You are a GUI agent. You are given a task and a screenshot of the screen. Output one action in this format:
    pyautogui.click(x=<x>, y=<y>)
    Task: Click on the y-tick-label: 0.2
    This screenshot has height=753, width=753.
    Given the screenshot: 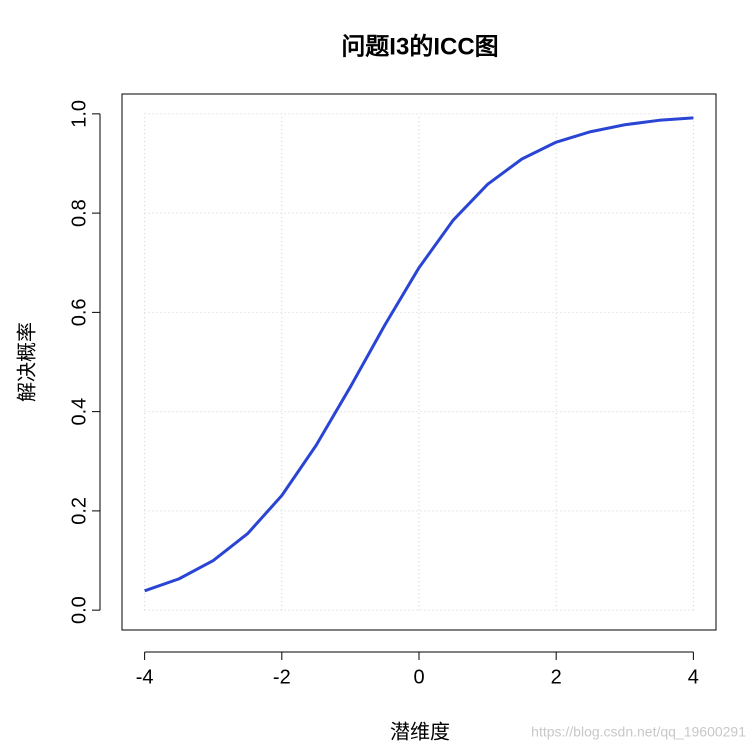 What is the action you would take?
    pyautogui.click(x=79, y=511)
    